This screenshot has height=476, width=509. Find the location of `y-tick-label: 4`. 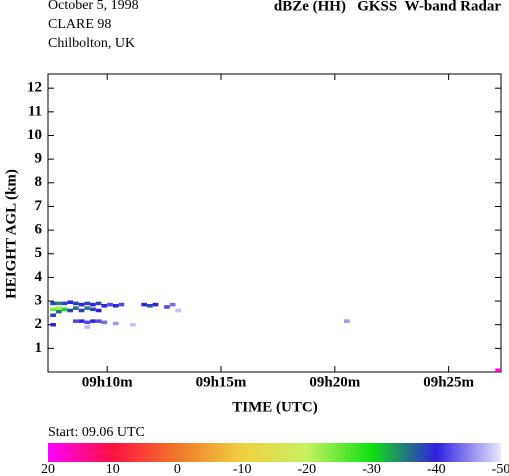

y-tick-label: 4 is located at coordinates (39, 277).